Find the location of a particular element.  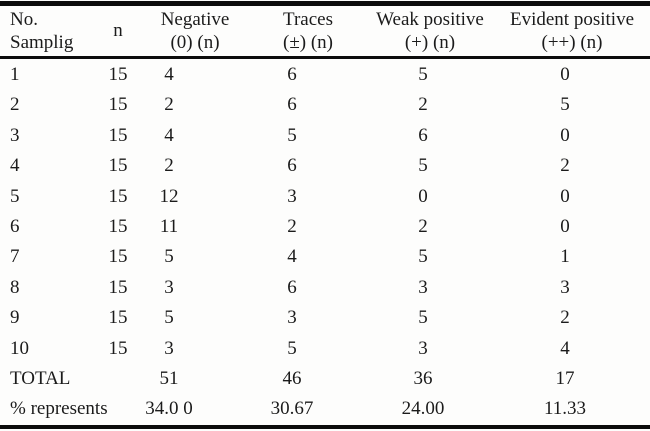

table-row-total: TOTAL 51 46 36 17 is located at coordinates (325, 379).